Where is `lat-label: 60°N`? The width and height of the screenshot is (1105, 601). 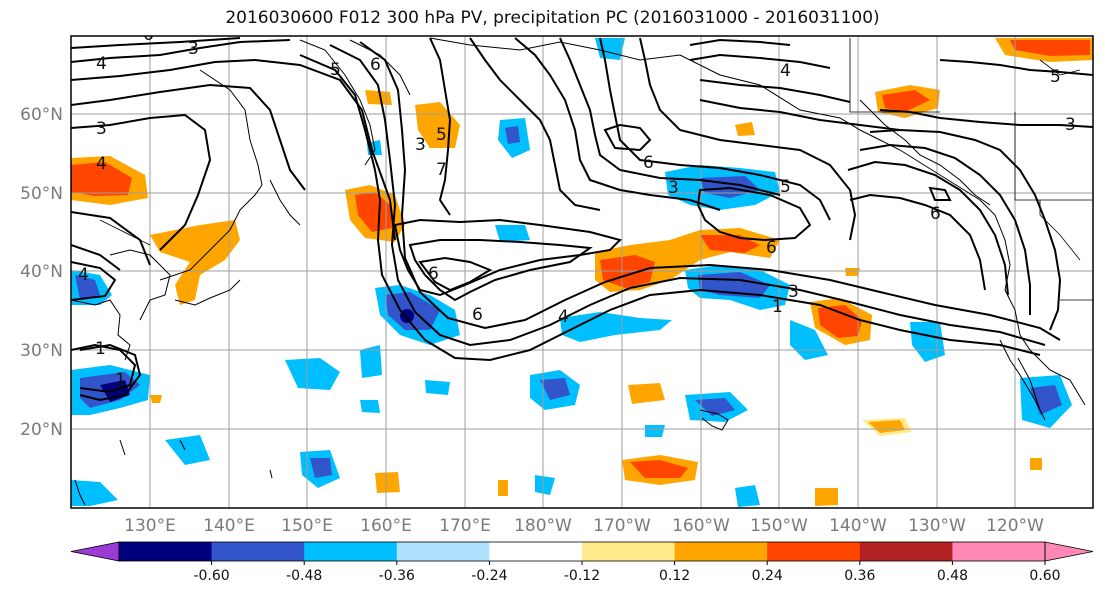 lat-label: 60°N is located at coordinates (41, 115).